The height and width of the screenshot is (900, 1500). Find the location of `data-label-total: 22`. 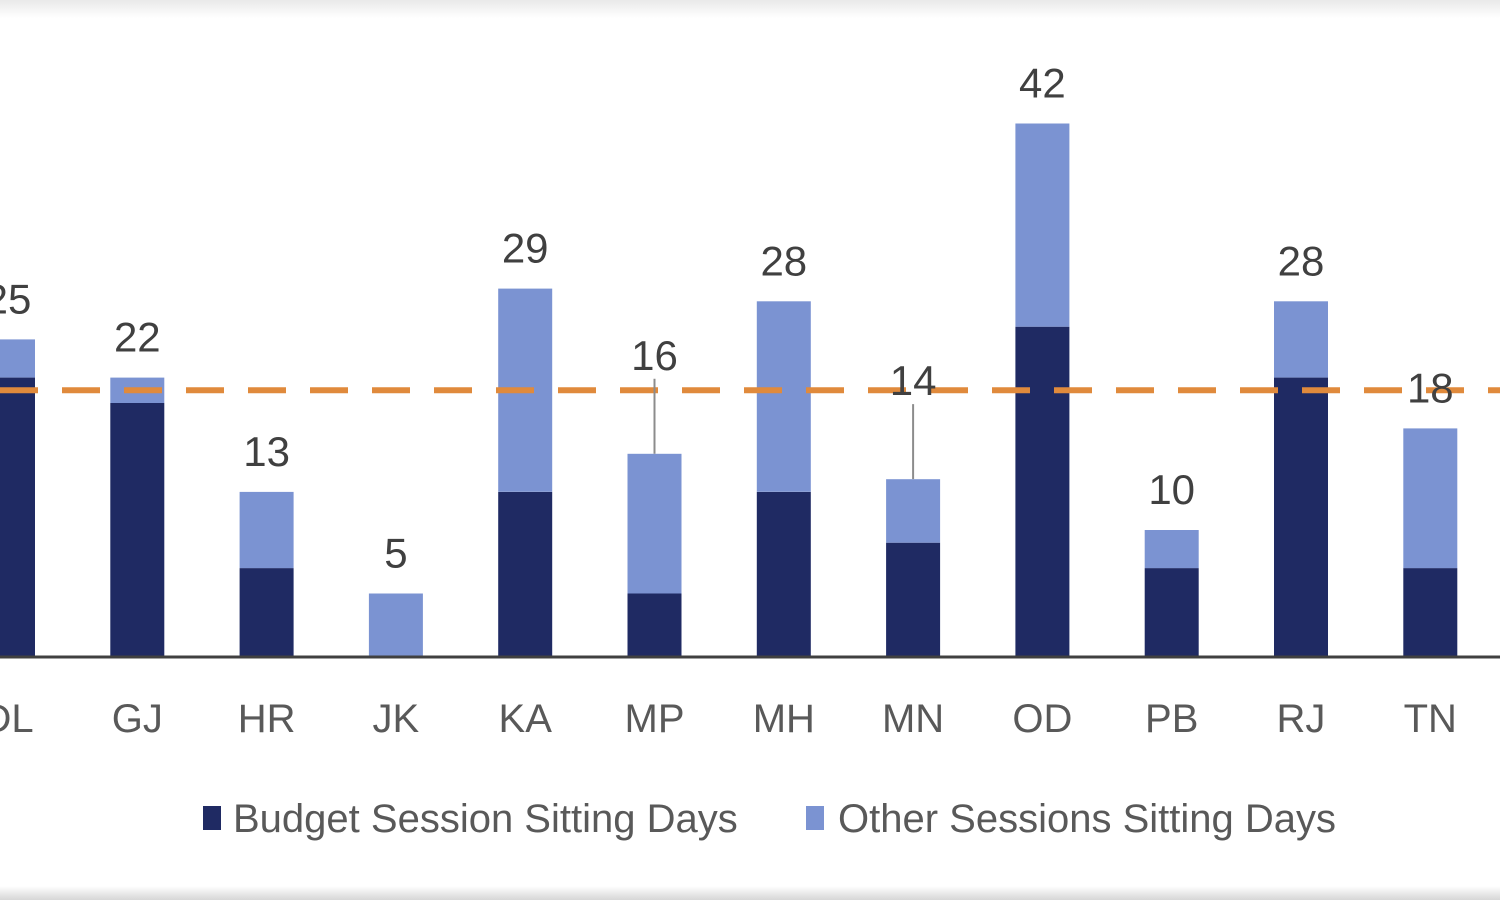

data-label-total: 22 is located at coordinates (137, 337).